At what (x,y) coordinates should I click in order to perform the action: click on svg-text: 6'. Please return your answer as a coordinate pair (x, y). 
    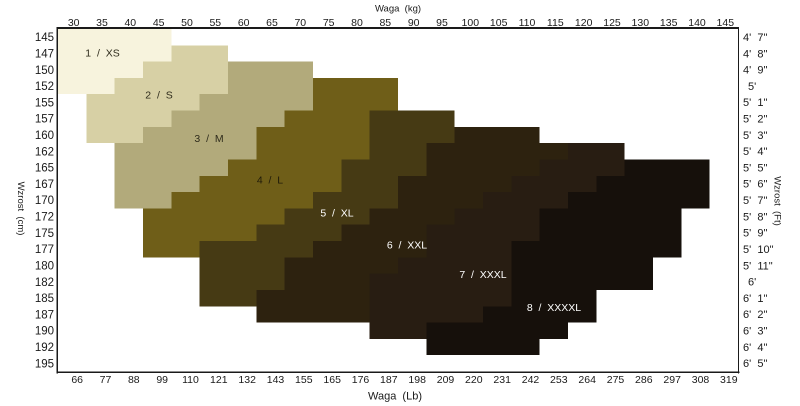
    Looking at the image, I should click on (752, 283).